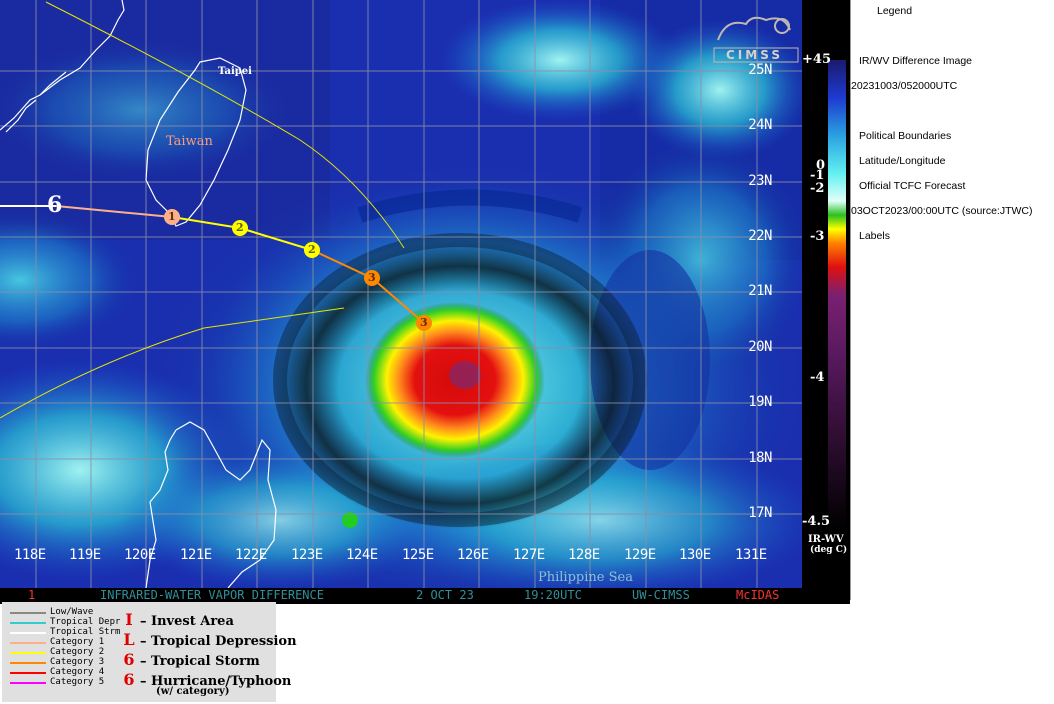 This screenshot has height=704, width=1054. Describe the element at coordinates (758, 595) in the screenshot. I see `system-name: McIDAS` at that location.